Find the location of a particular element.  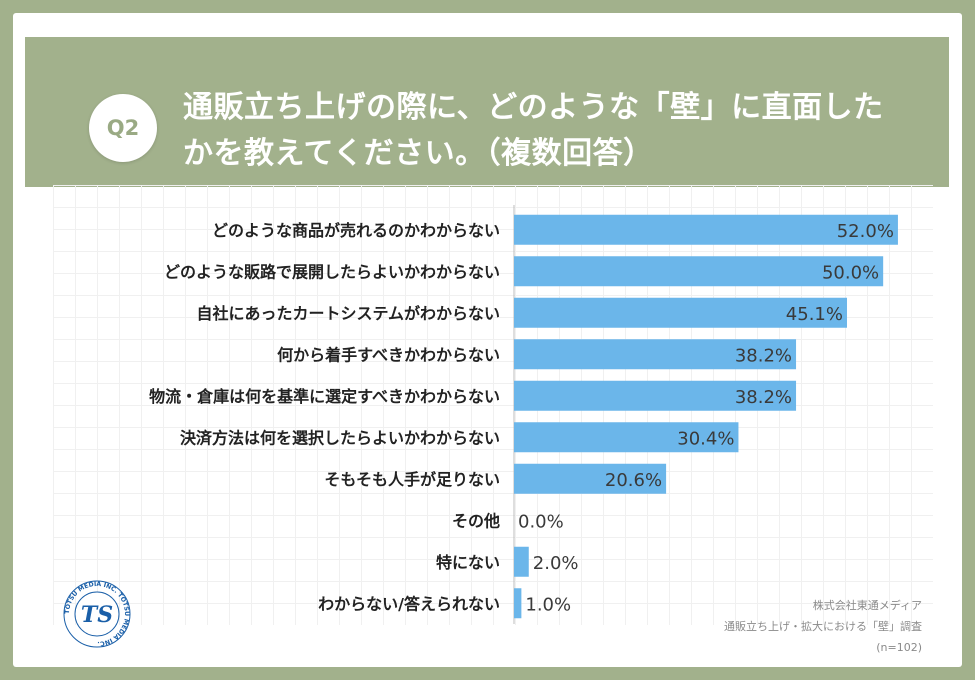

category-label: わからない/答えられない is located at coordinates (409, 603).